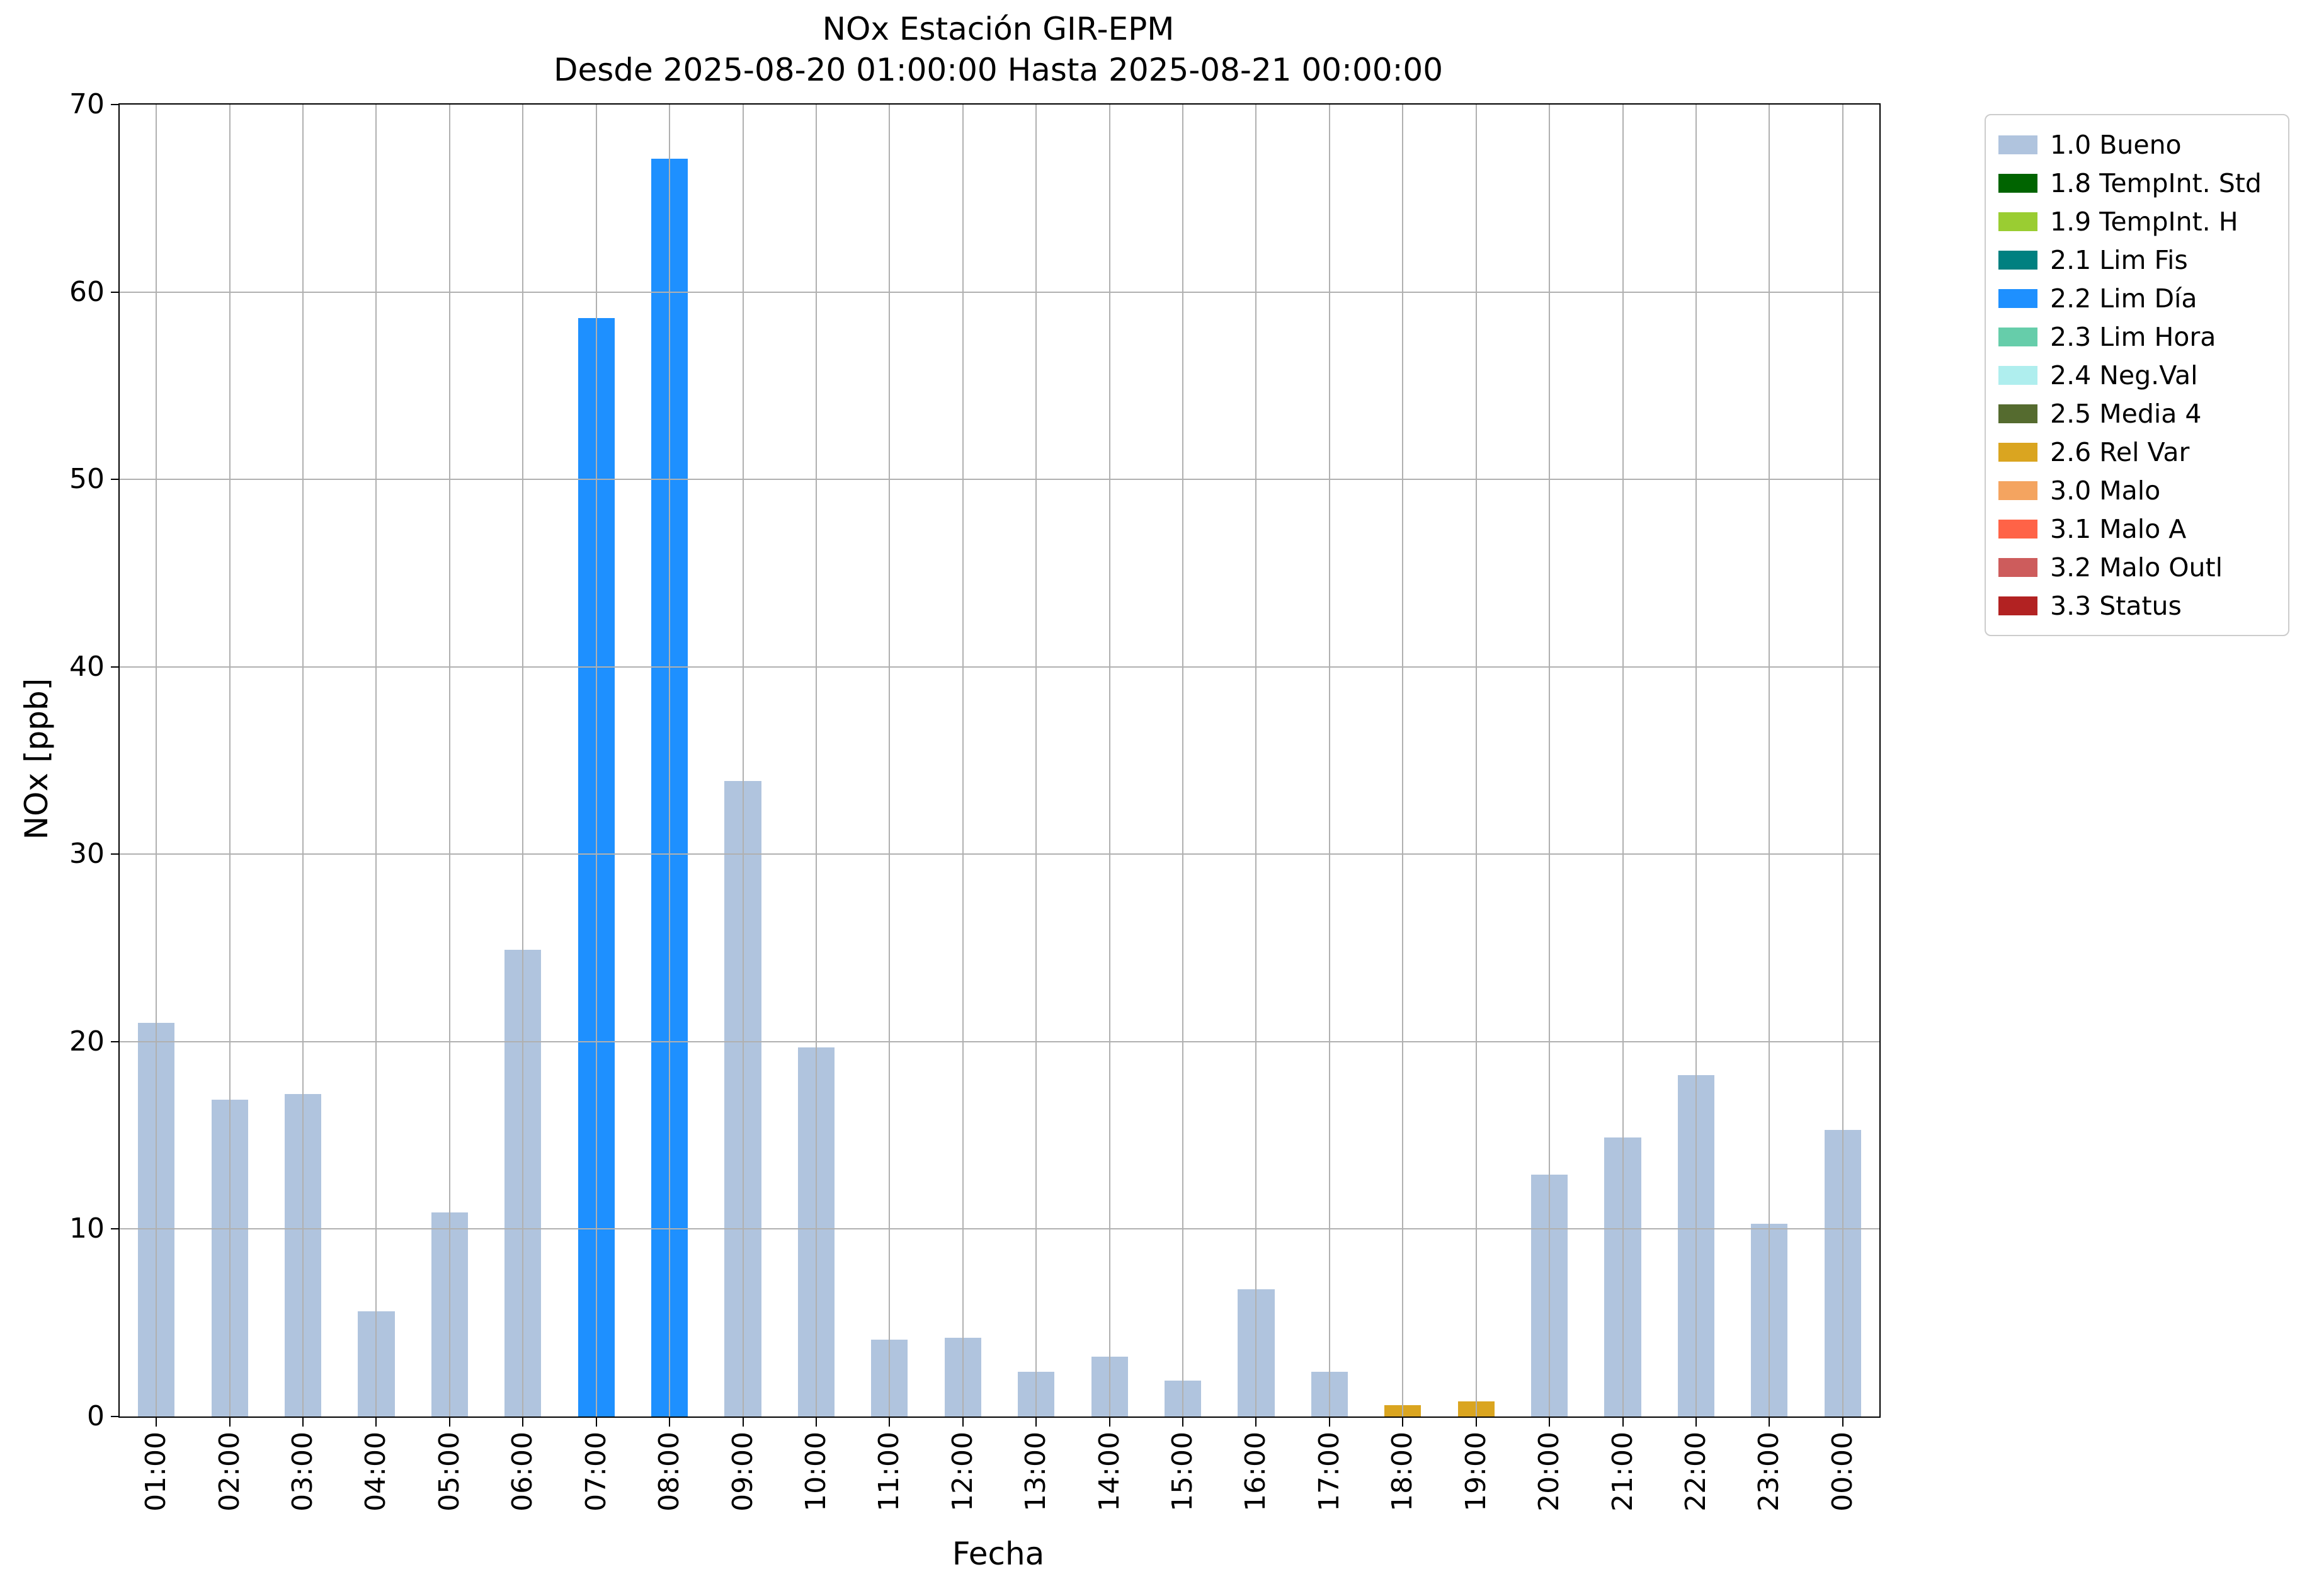  What do you see at coordinates (669, 1472) in the screenshot?
I see `x-tick-label: 08:00` at bounding box center [669, 1472].